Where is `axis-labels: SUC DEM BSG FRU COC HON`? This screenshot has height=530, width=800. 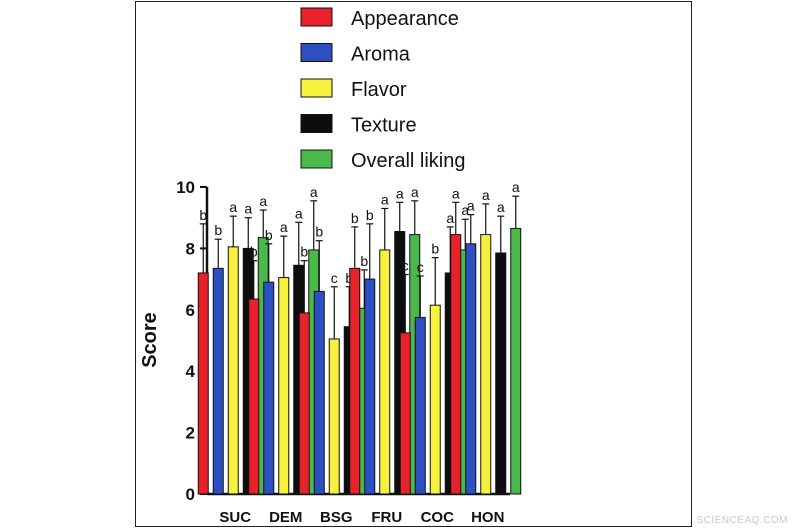 axis-labels: SUC DEM BSG FRU COC HON is located at coordinates (361, 517).